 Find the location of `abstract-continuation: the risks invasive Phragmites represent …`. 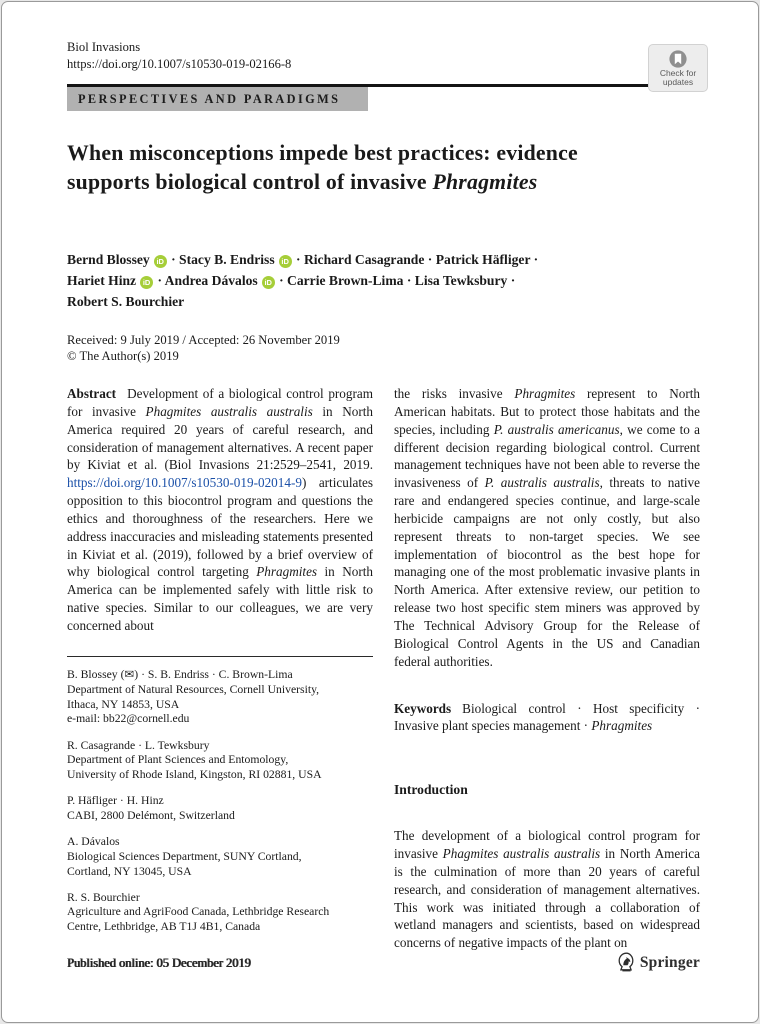

abstract-continuation: the risks invasive Phragmites represent … is located at coordinates (547, 527).